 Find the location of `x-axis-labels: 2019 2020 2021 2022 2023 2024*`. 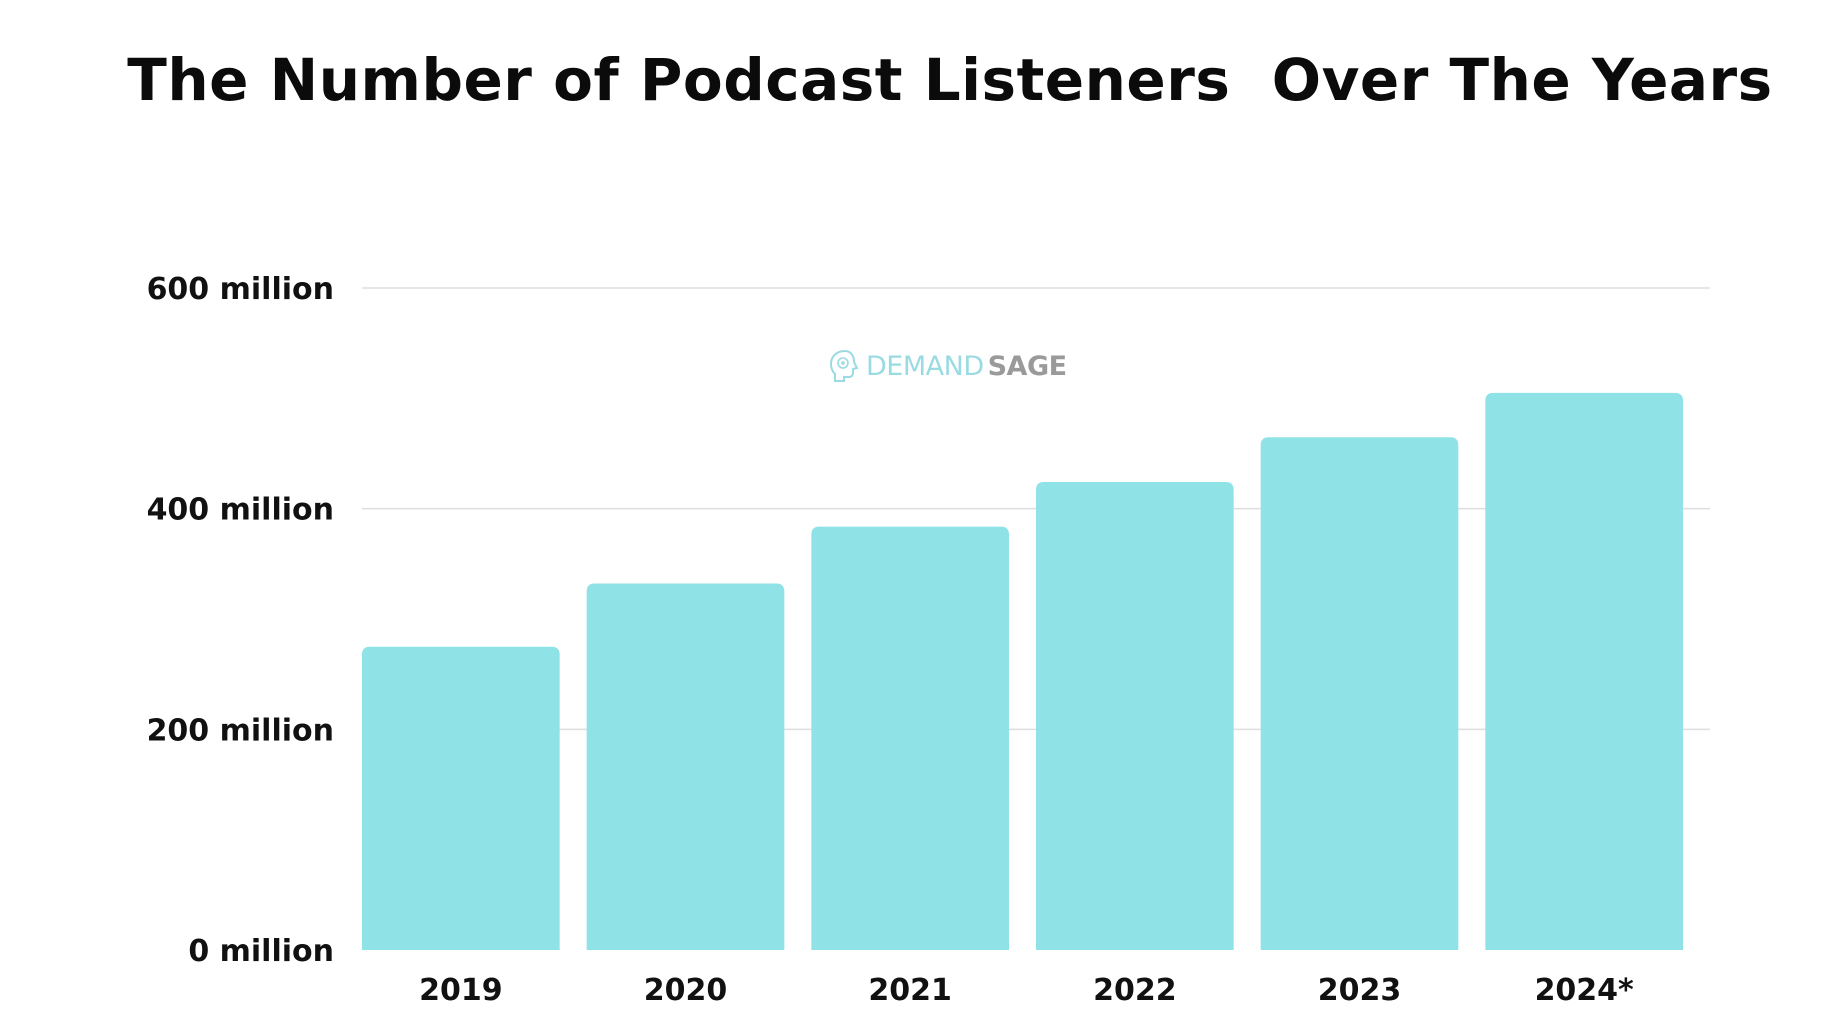

x-axis-labels: 2019 2020 2021 2022 2023 2024* is located at coordinates (1026, 990).